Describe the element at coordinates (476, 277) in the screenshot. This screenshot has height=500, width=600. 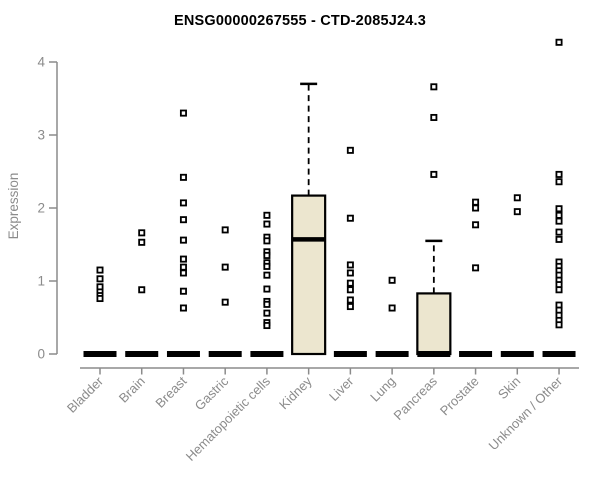
I see `category-boxplot-prostate` at that location.